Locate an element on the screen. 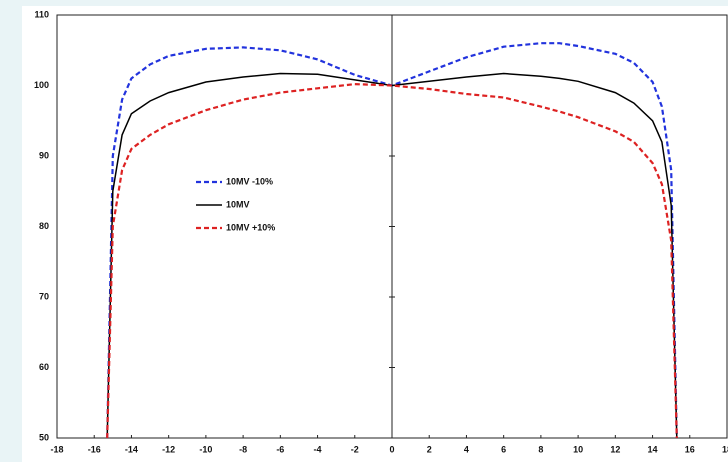 This screenshot has width=728, height=462. legend-label: 10MV is located at coordinates (238, 204).